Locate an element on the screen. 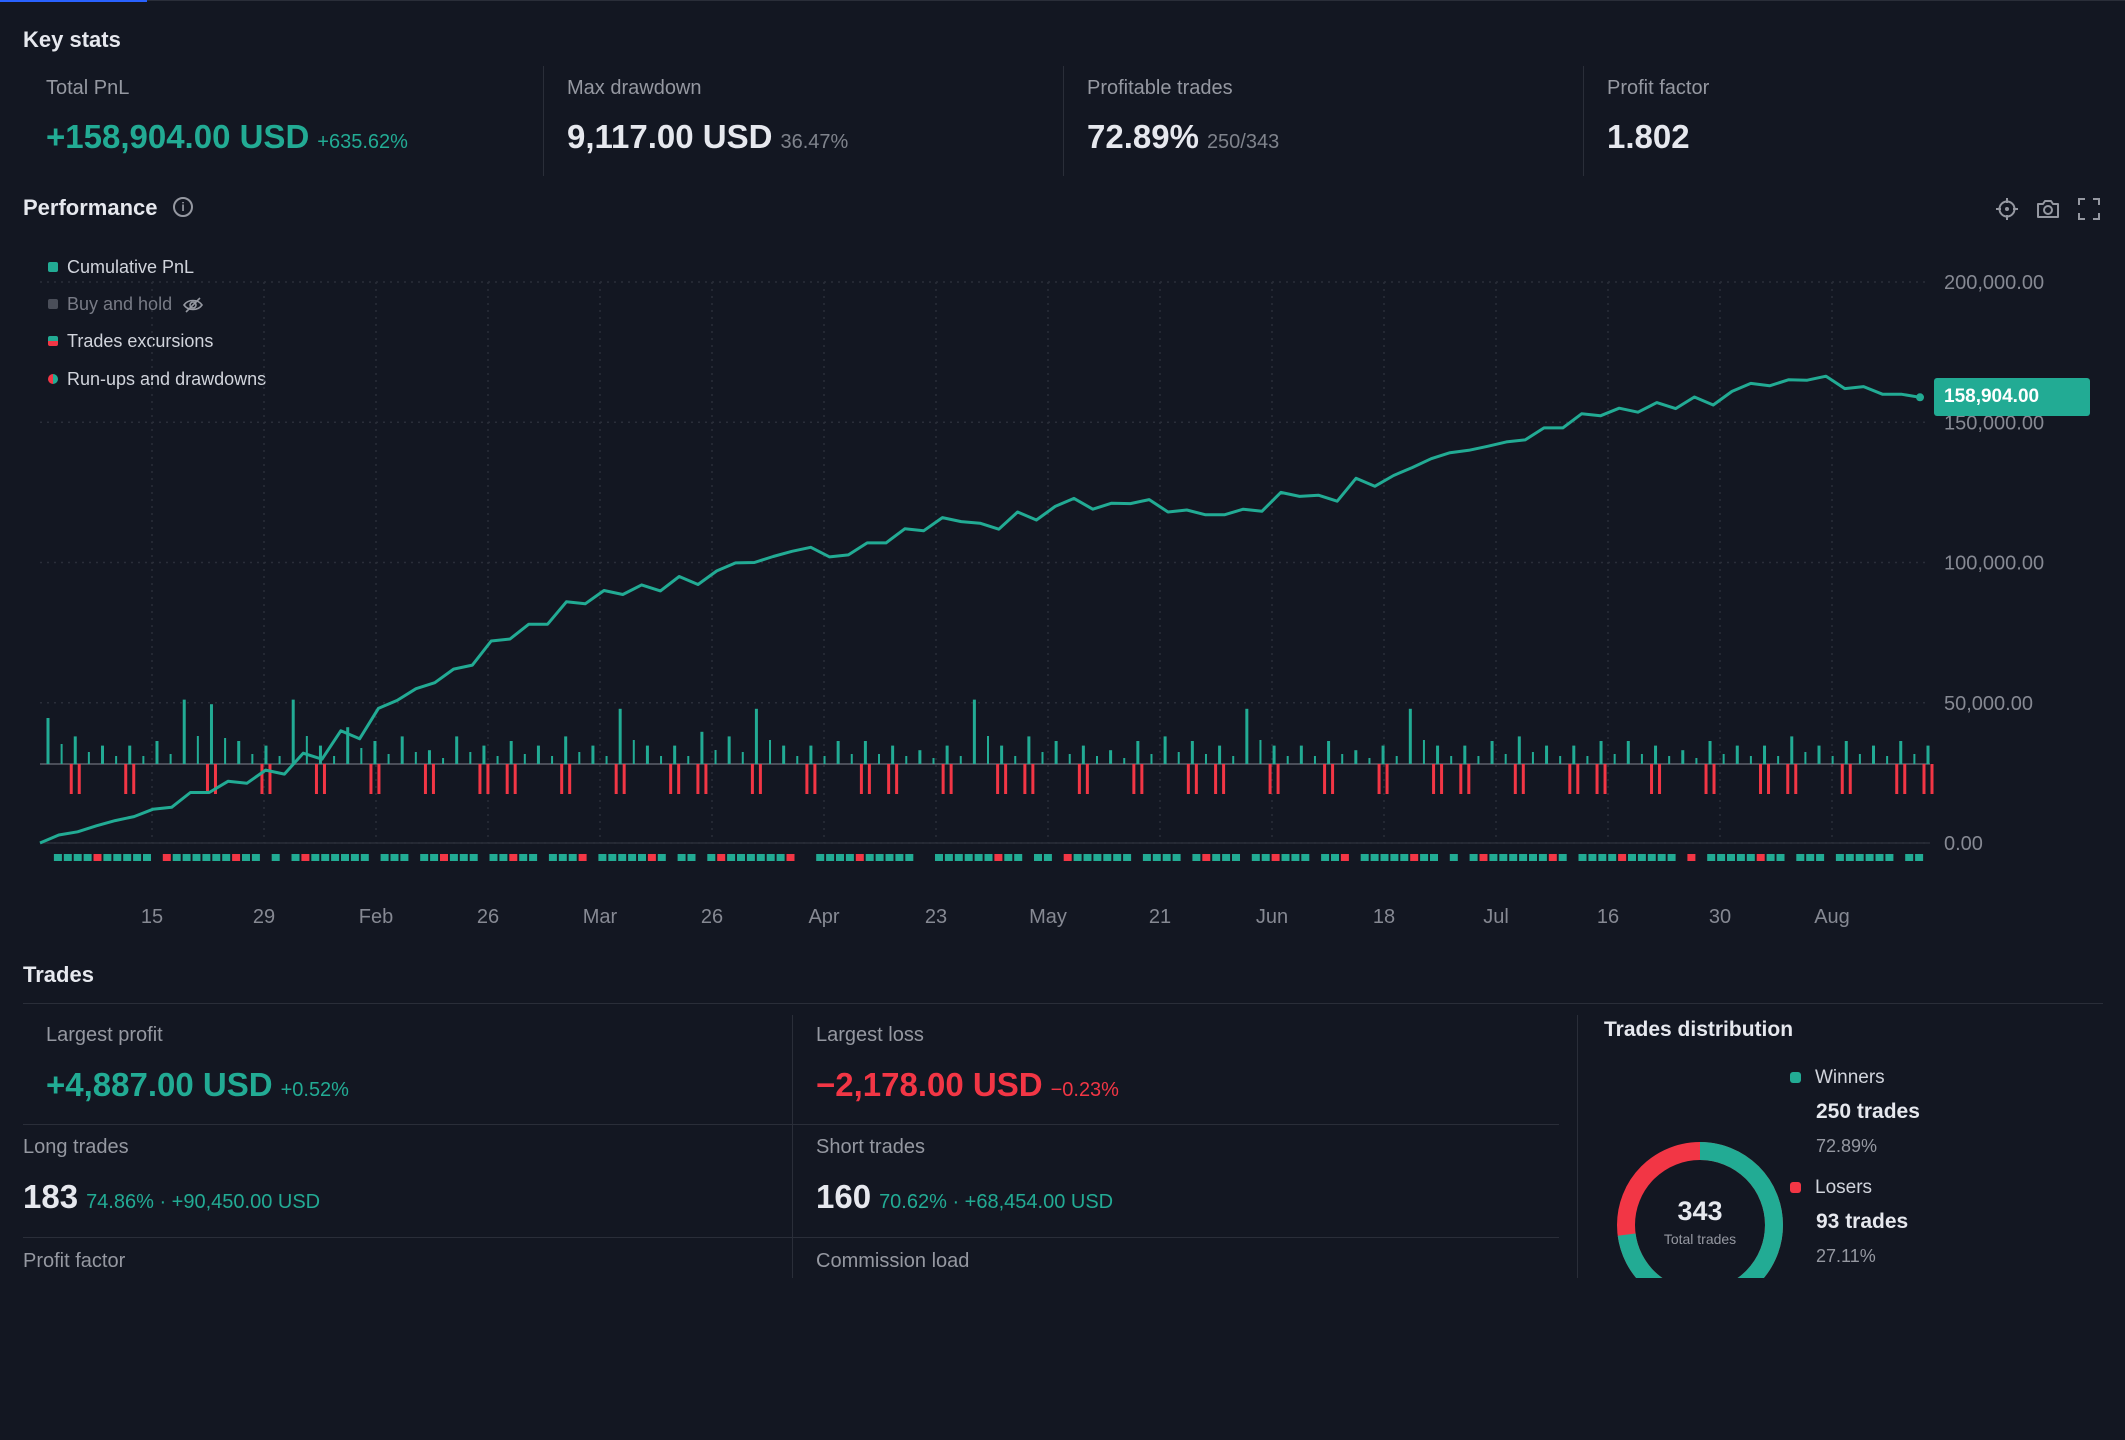 The width and height of the screenshot is (2125, 1440). x-tick-label: 30 is located at coordinates (1720, 917).